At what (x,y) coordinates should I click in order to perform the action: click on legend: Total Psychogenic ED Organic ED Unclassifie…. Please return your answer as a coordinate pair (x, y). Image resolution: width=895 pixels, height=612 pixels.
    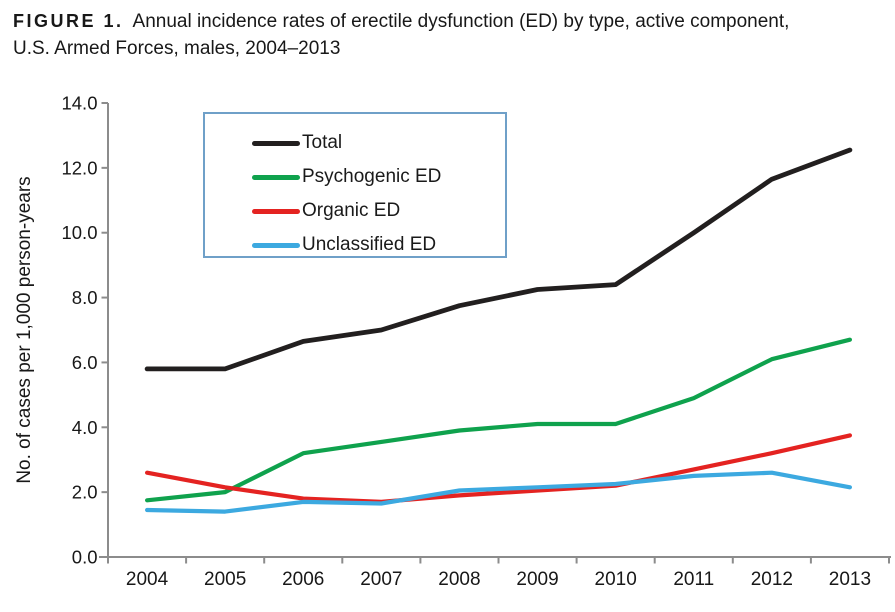
    Looking at the image, I should click on (355, 185).